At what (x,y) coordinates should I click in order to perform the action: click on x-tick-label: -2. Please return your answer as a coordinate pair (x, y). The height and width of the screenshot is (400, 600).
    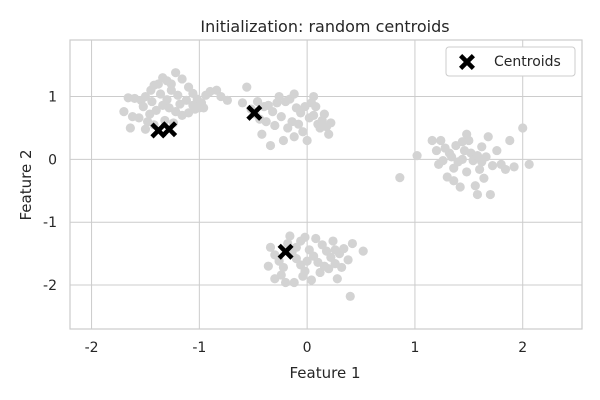
    Looking at the image, I should click on (92, 348).